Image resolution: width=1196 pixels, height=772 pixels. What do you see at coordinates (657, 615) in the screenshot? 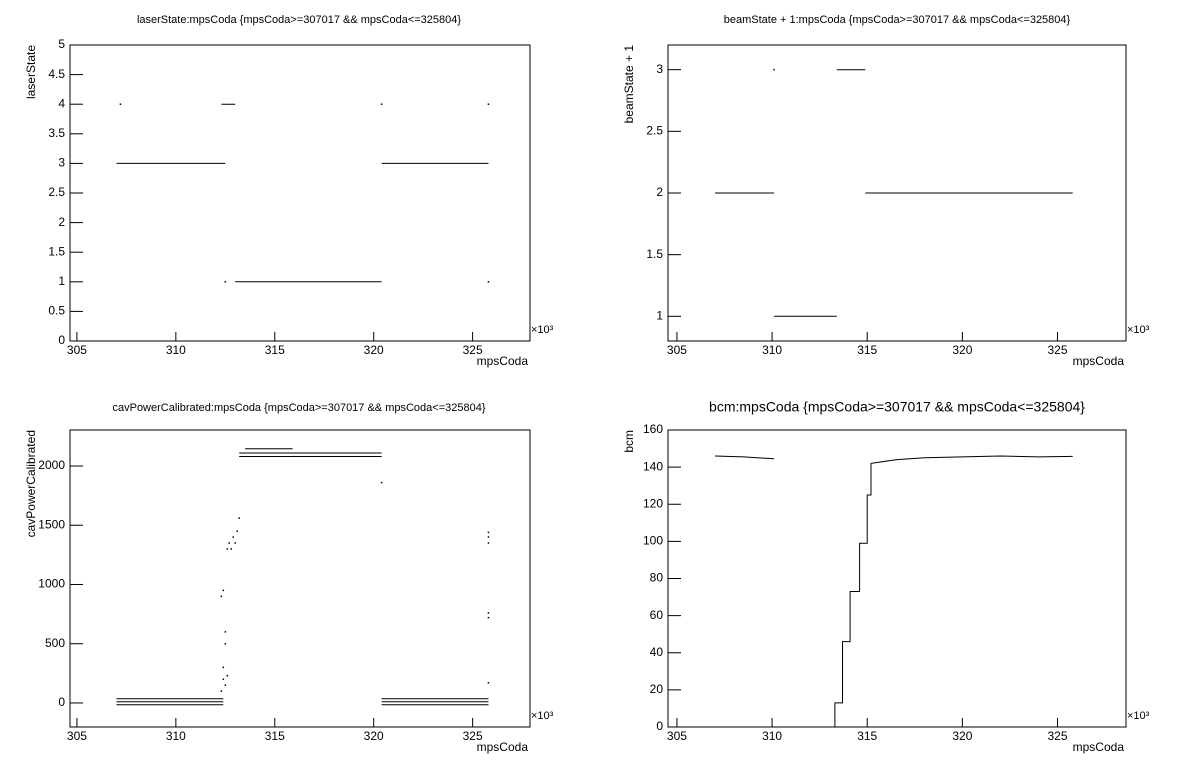
I see `y-tick-label: 60` at bounding box center [657, 615].